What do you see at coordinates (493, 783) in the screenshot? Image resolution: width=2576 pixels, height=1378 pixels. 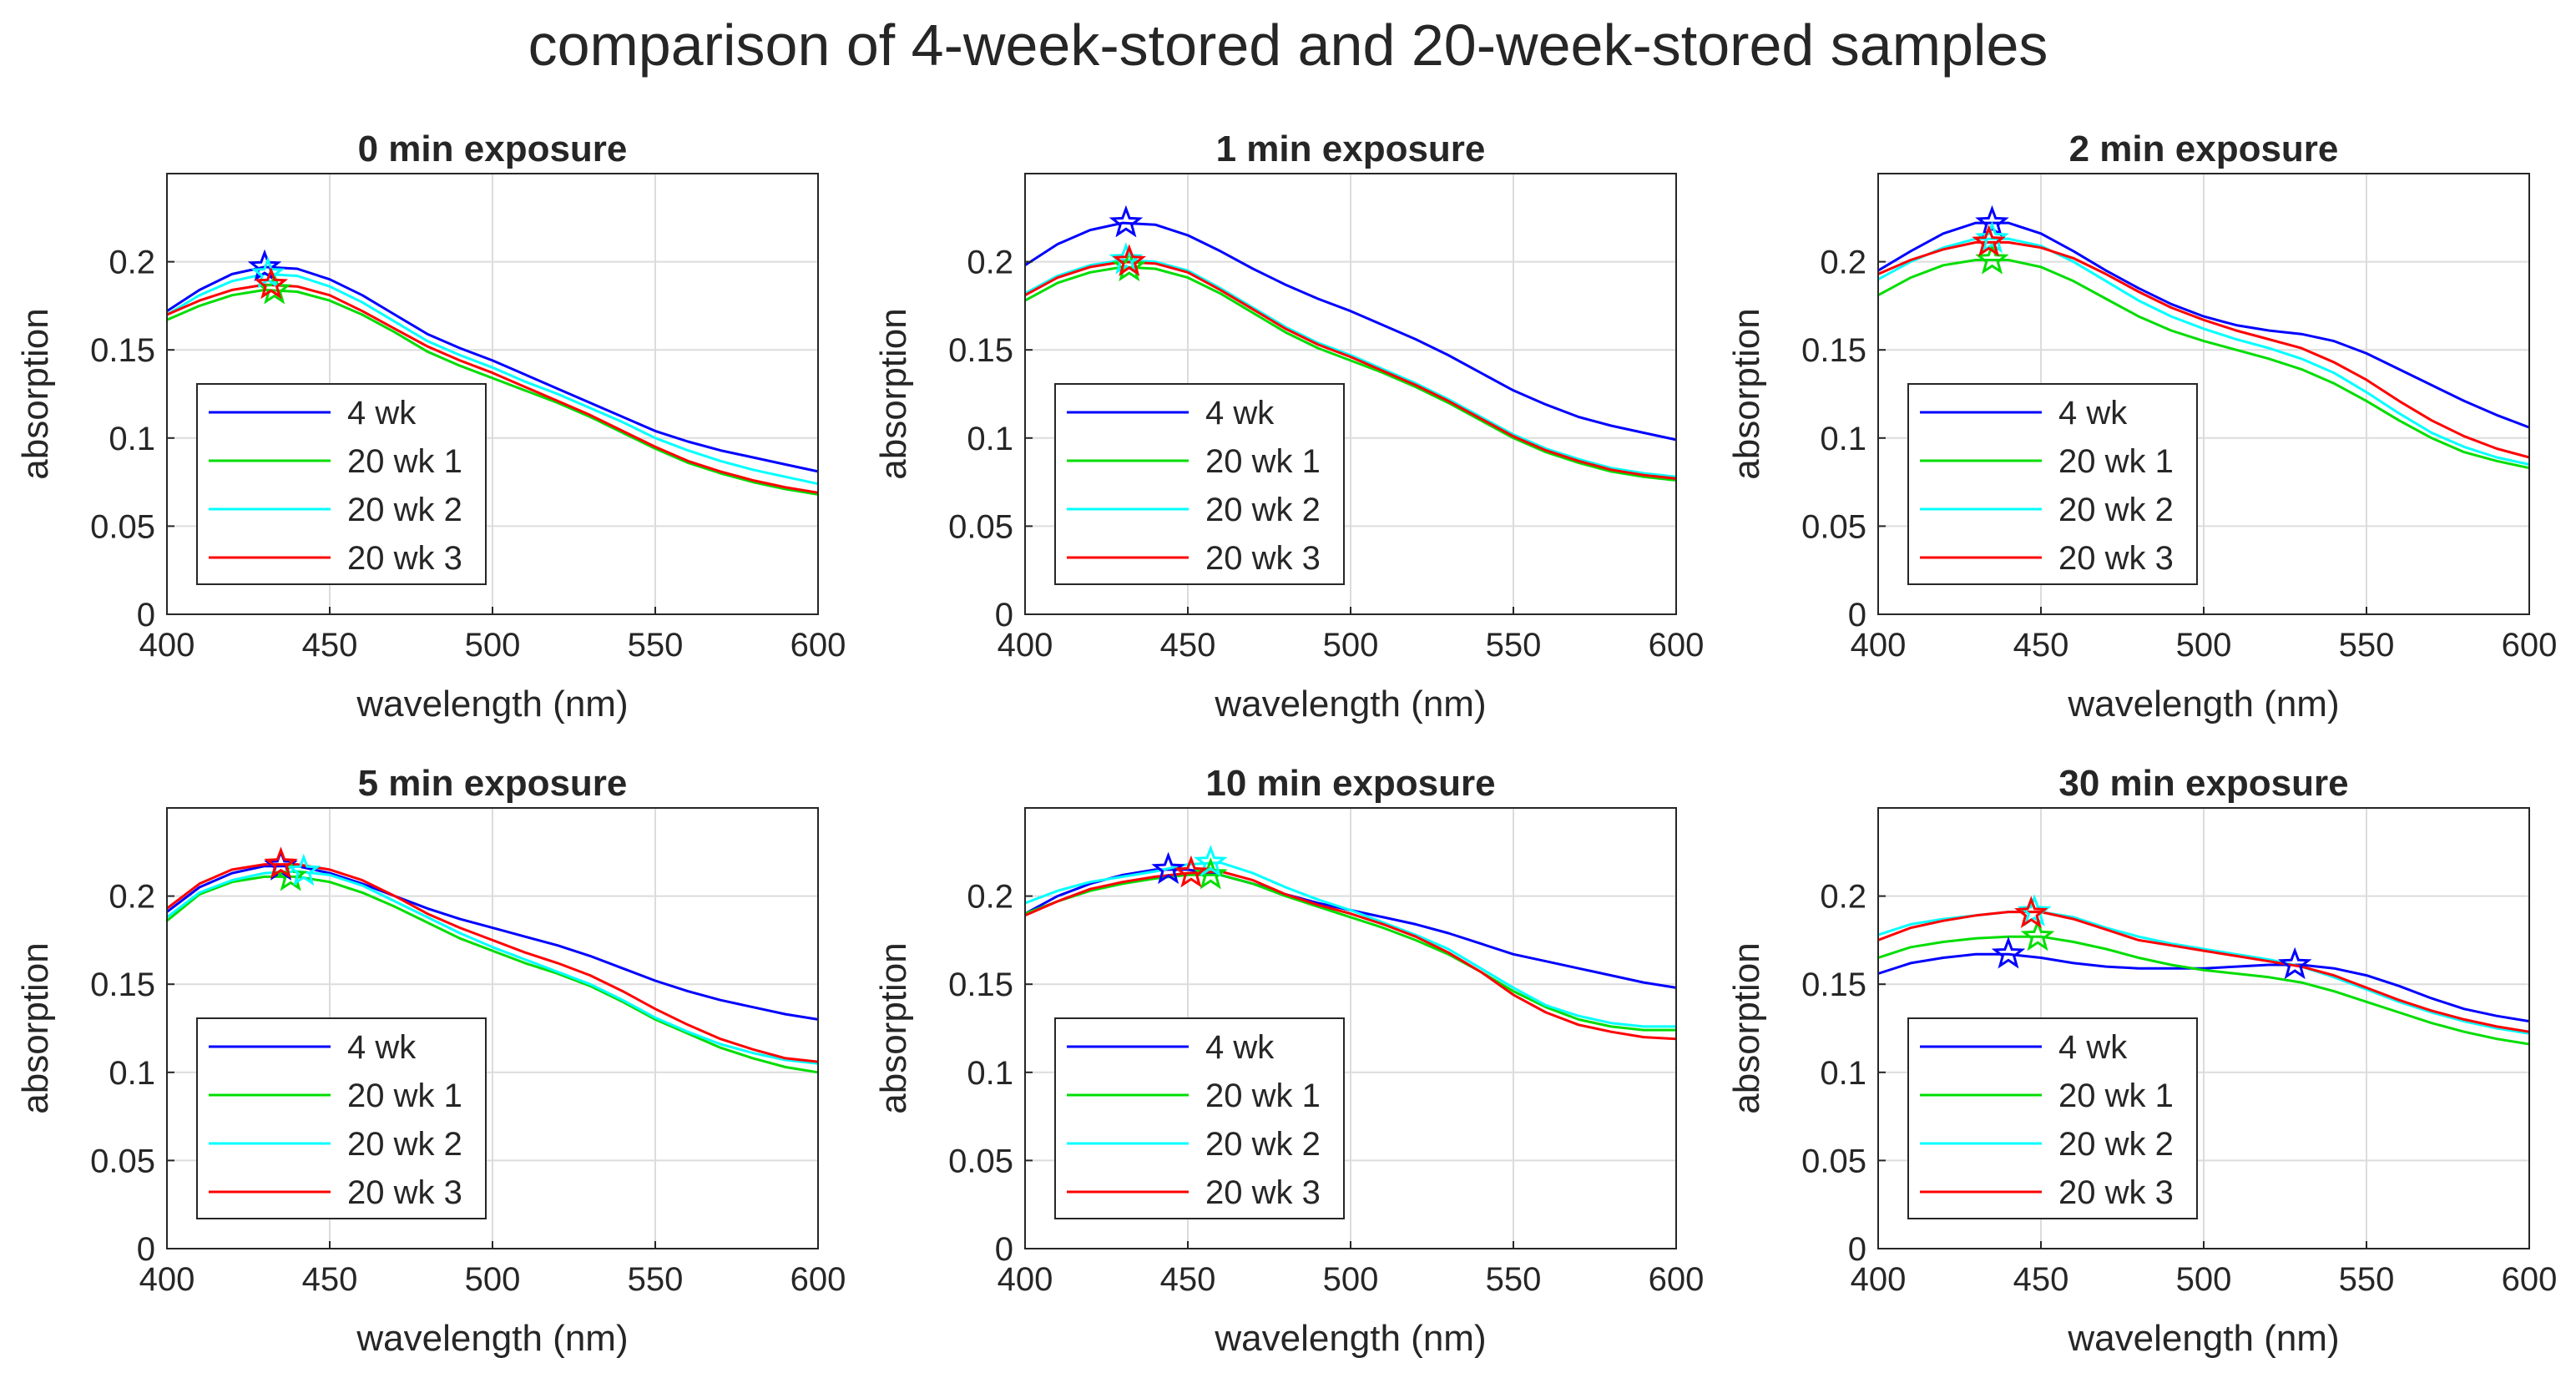 I see `subplot-title: 5 min exposure` at bounding box center [493, 783].